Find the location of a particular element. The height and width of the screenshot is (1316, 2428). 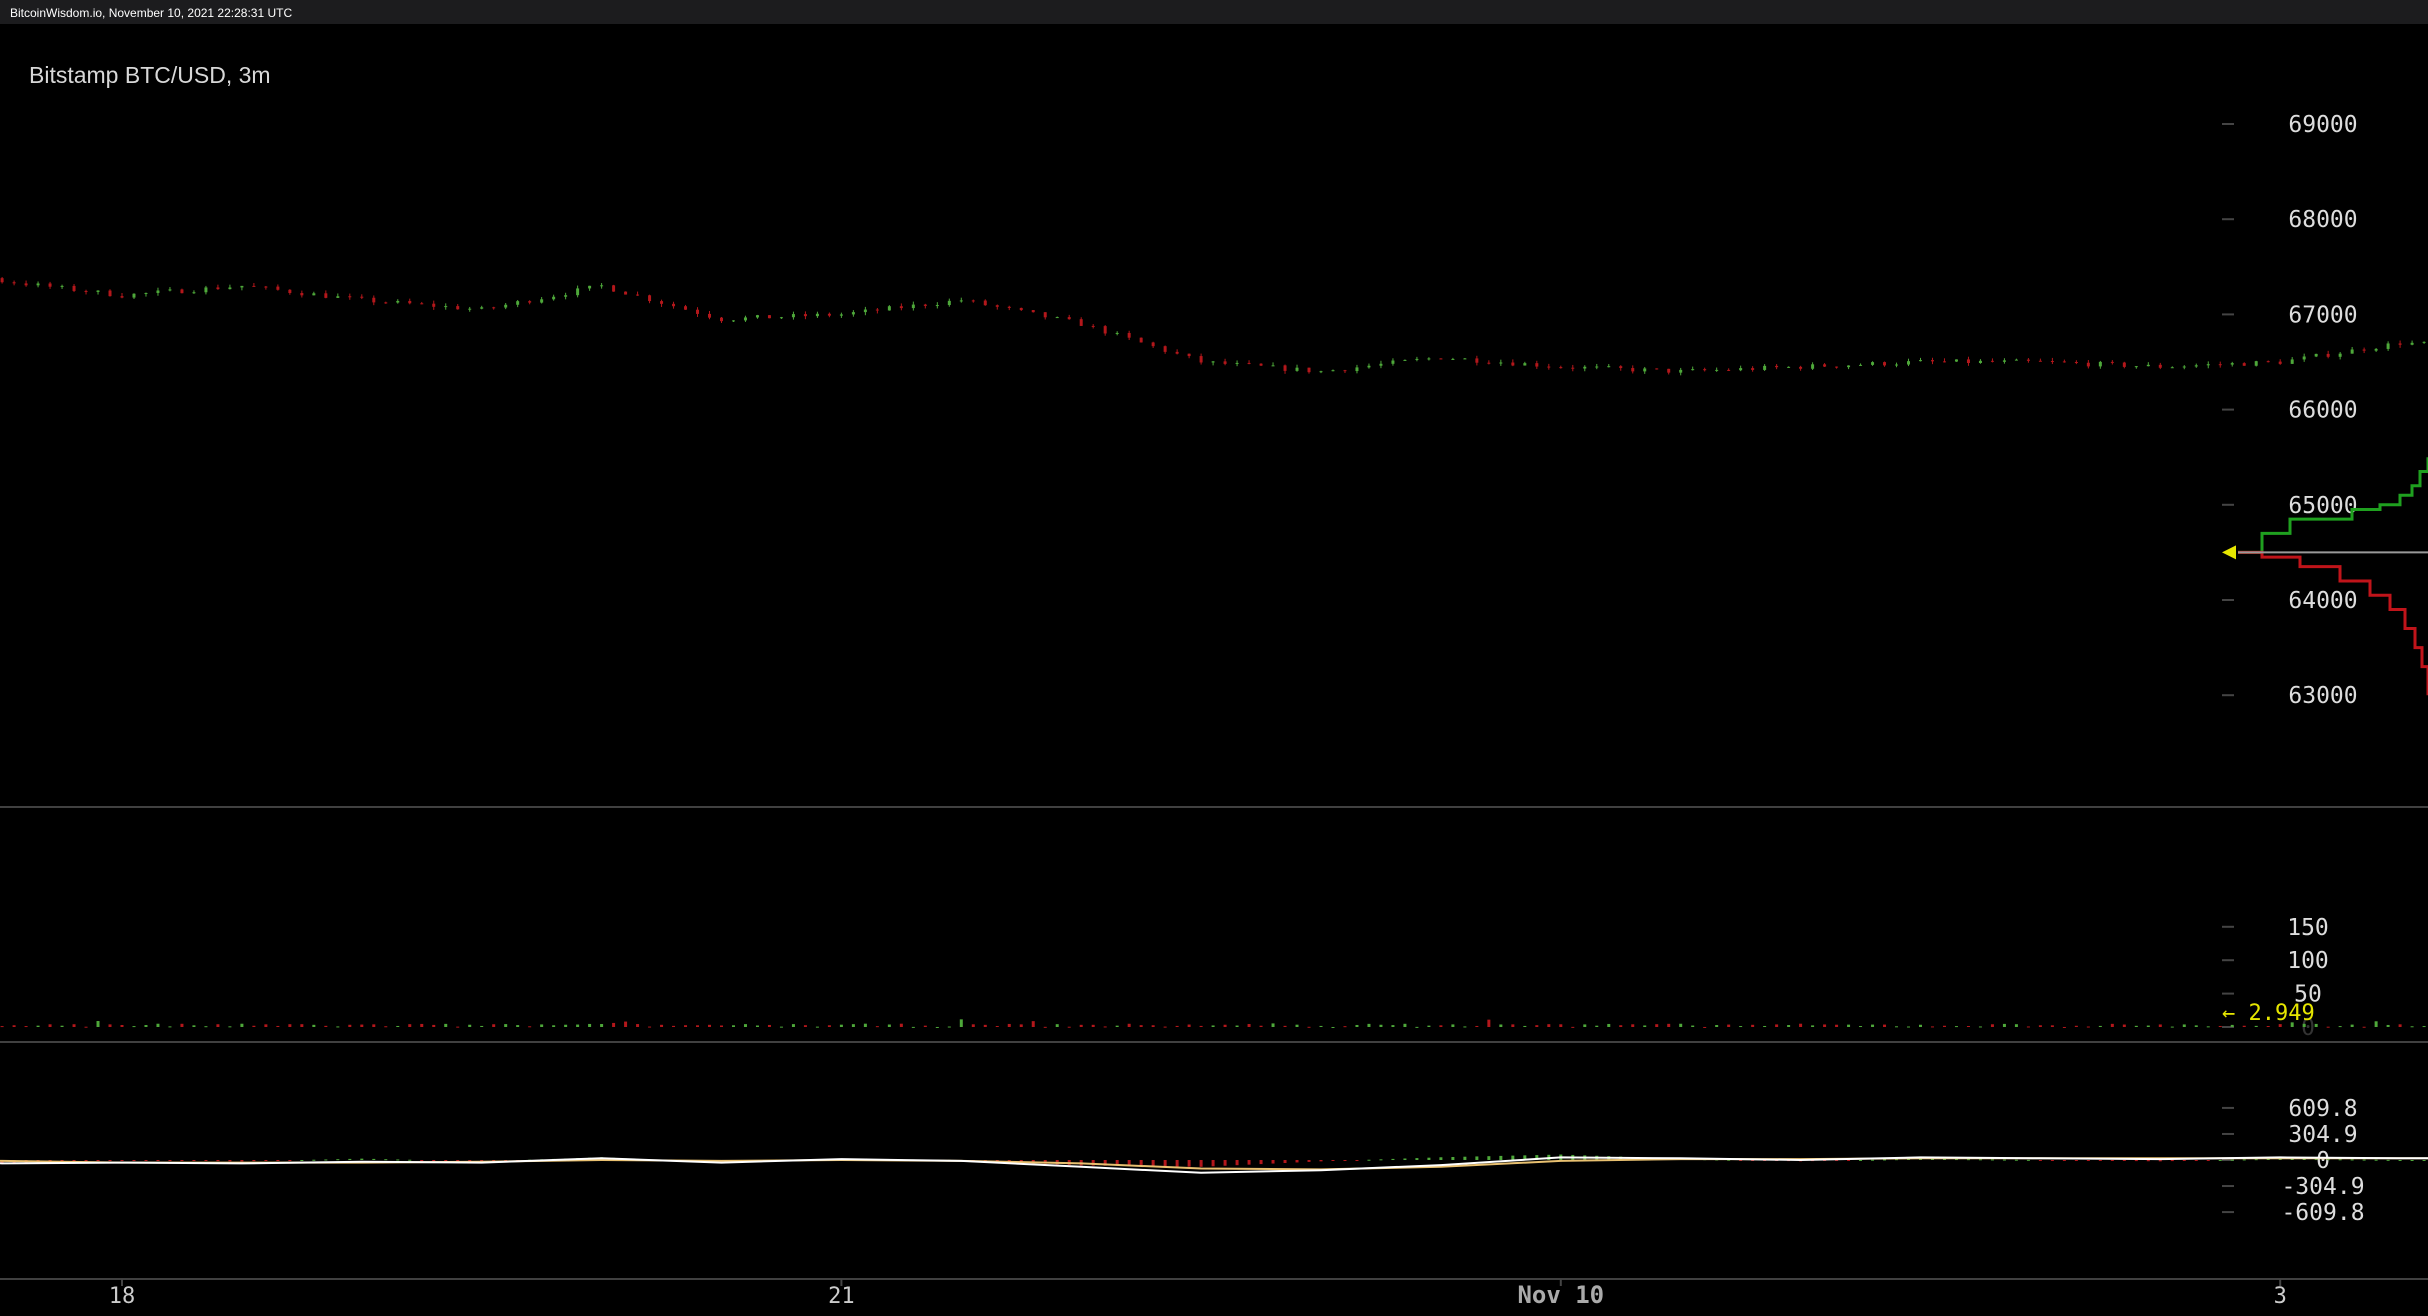

chart-title: Bitstamp BTC/USD, 3m is located at coordinates (150, 75).